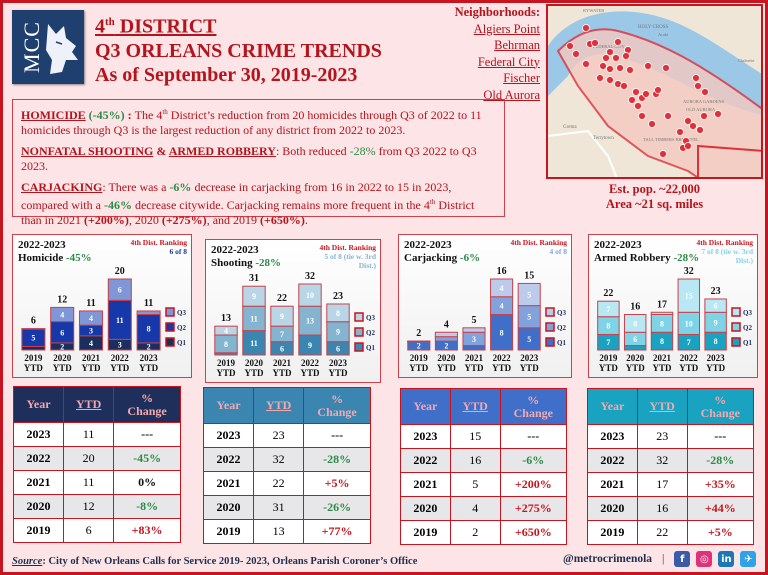 This screenshot has height=575, width=768. I want to click on facebook-icon: f, so click(682, 559).